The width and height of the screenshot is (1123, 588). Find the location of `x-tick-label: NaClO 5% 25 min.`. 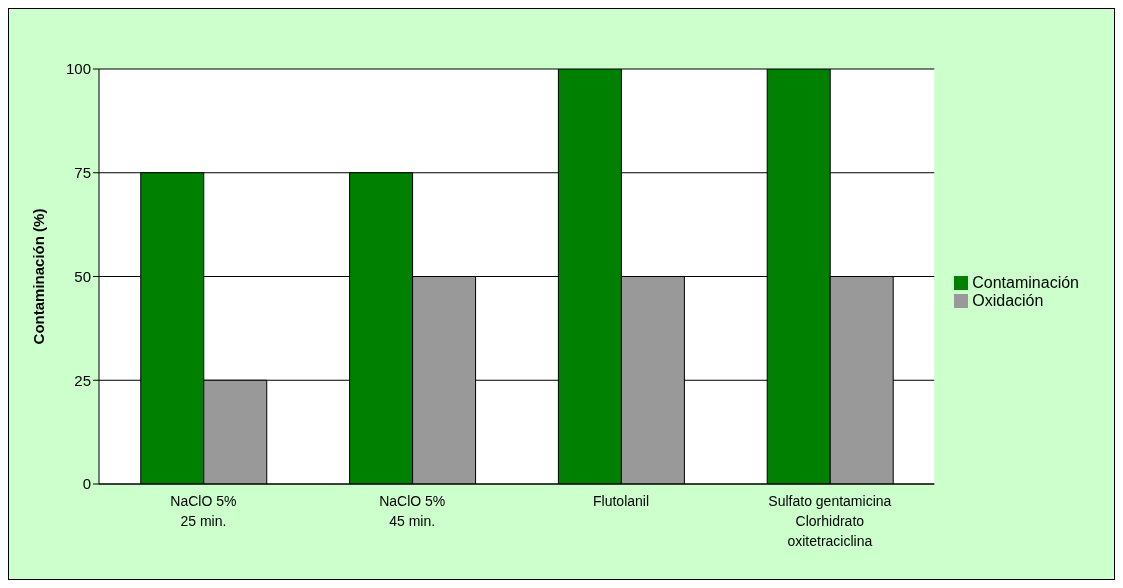

x-tick-label: NaClO 5% 25 min. is located at coordinates (203, 511).